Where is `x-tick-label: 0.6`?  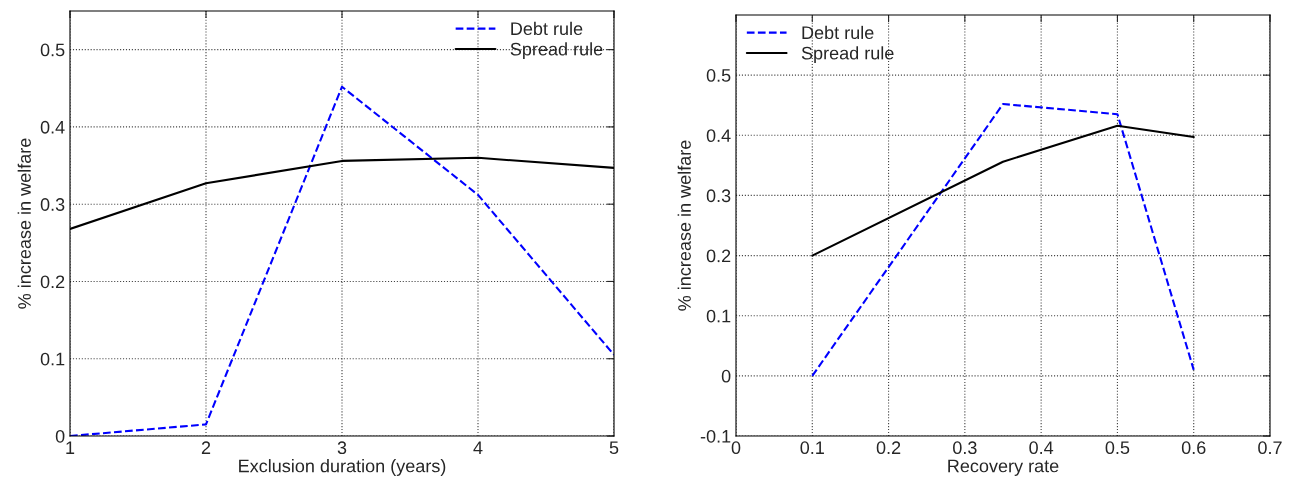 x-tick-label: 0.6 is located at coordinates (1193, 448).